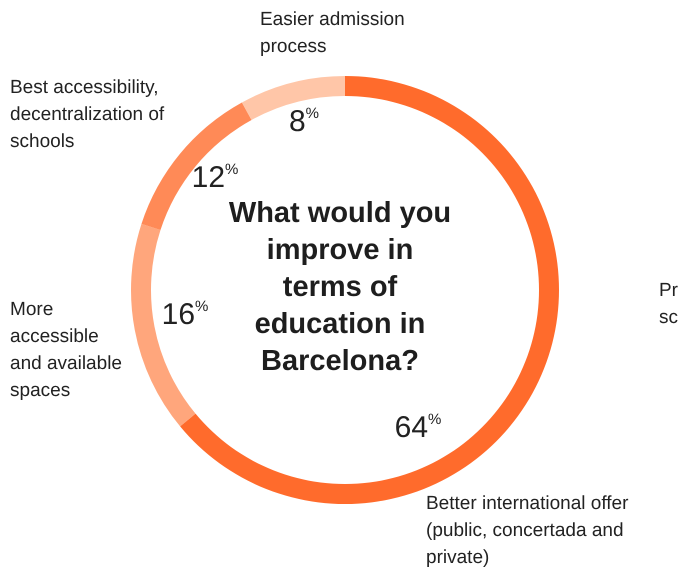  What do you see at coordinates (418, 428) in the screenshot?
I see `data-label: 64%` at bounding box center [418, 428].